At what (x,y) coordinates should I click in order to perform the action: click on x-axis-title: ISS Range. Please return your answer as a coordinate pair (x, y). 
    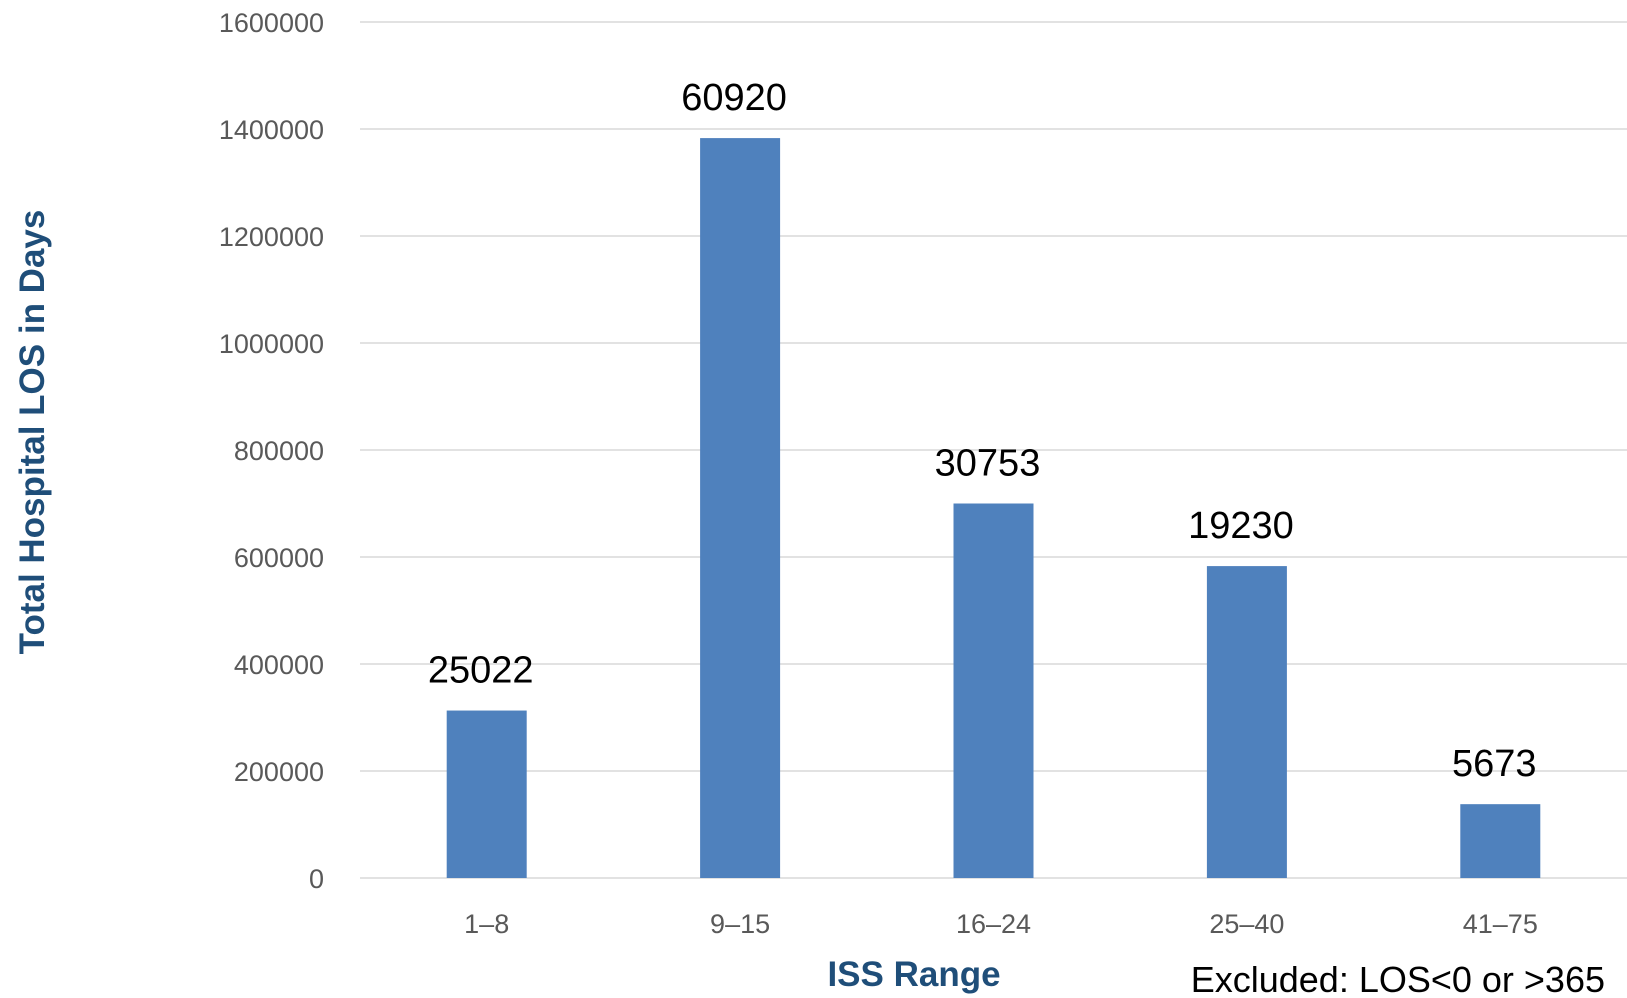
    Looking at the image, I should click on (913, 974).